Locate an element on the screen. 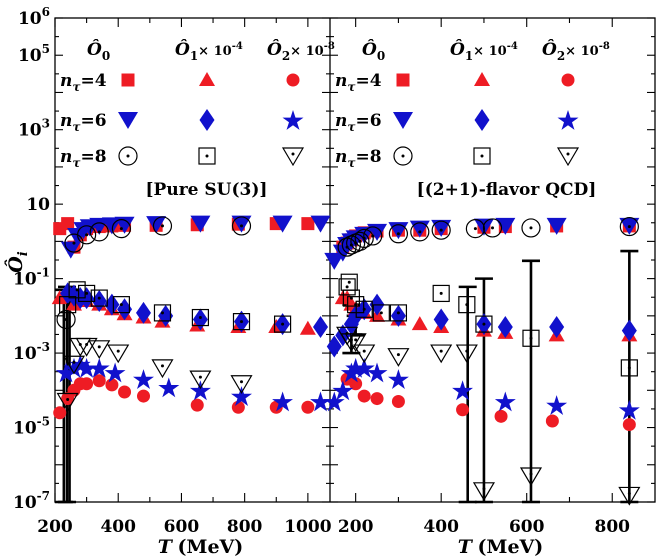 The height and width of the screenshot is (557, 664). legend-row-label: nτ=6 is located at coordinates (83, 122).